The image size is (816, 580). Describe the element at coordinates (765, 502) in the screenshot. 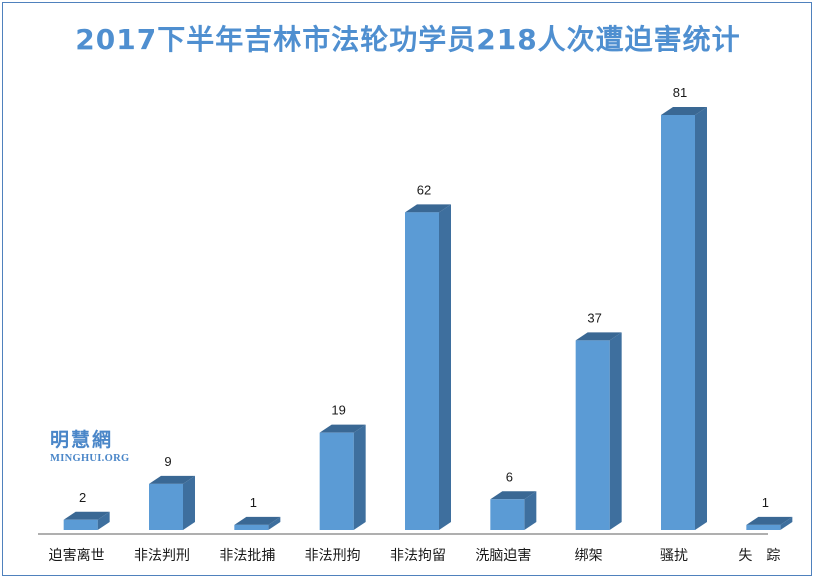

I see `data-label-8: 1` at that location.